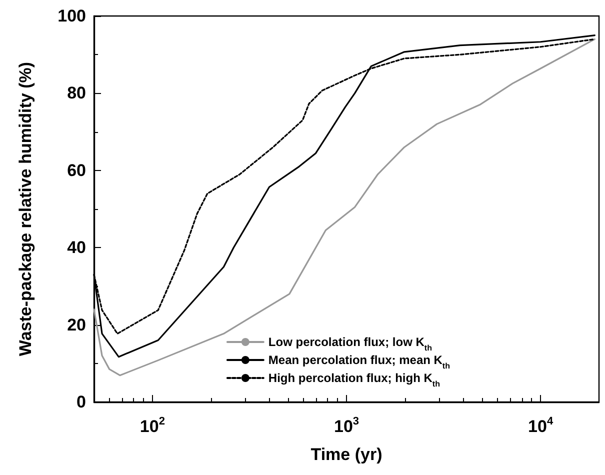  I want to click on y-tick-label: 100, so click(72, 16).